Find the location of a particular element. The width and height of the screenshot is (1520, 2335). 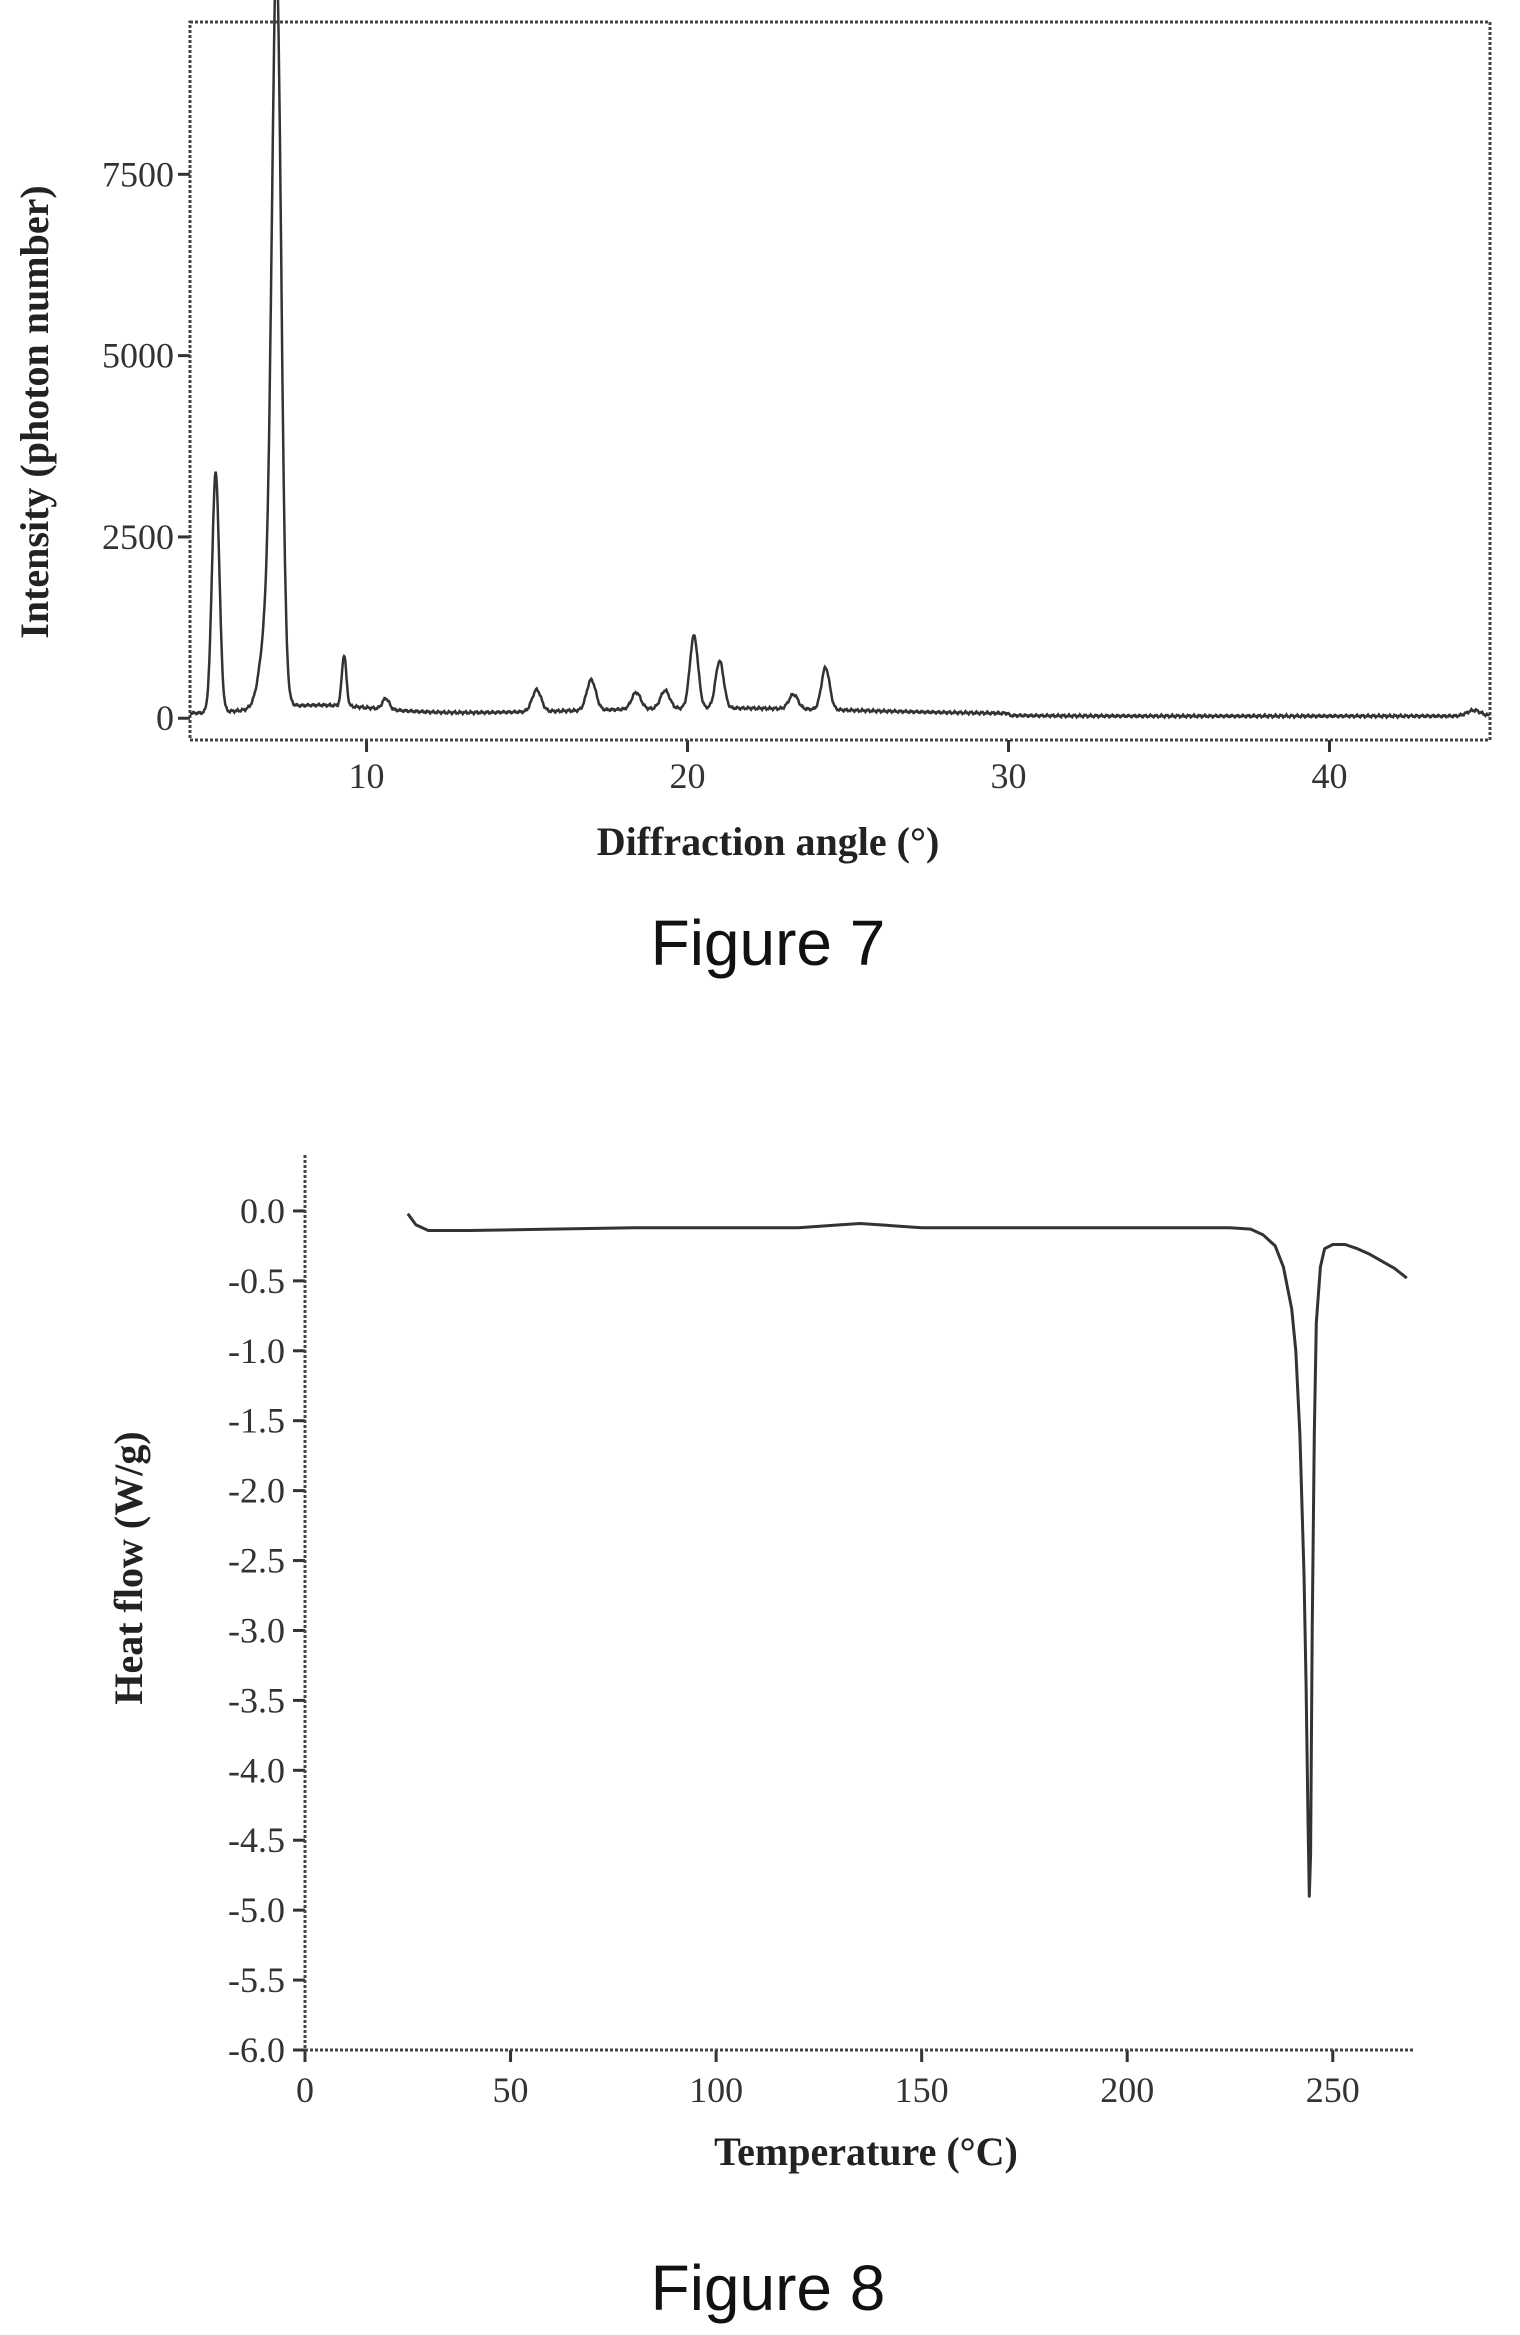

y-tick-label: -0.5 is located at coordinates (256, 1281).